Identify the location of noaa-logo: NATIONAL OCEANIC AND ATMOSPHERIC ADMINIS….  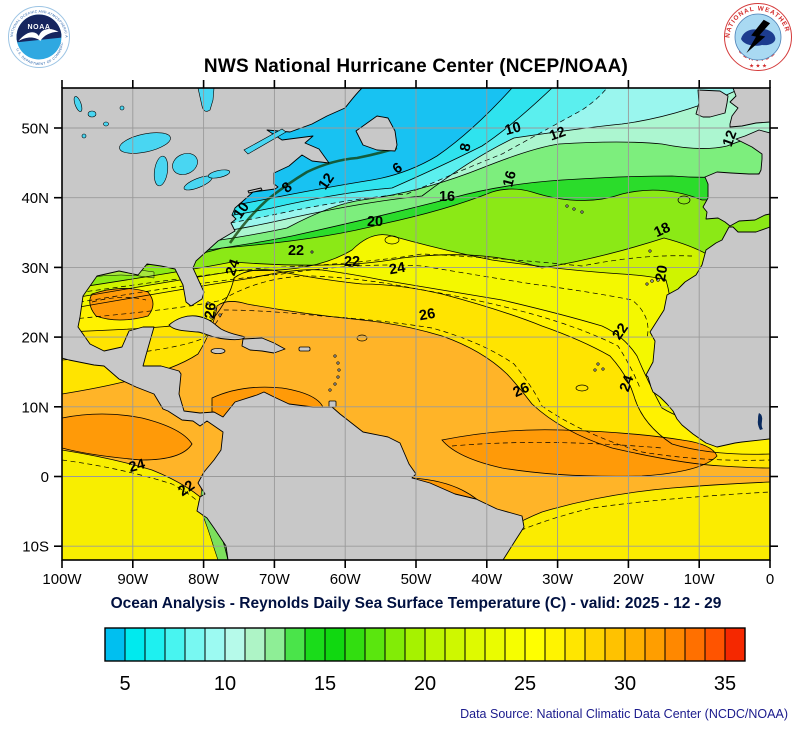
(39, 37).